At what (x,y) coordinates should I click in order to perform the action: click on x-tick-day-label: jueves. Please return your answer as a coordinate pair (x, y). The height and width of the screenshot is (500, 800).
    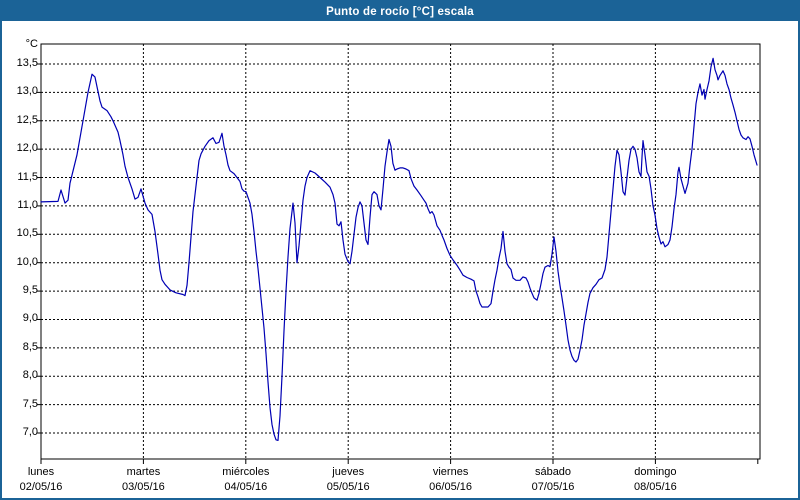
    Looking at the image, I should click on (348, 472).